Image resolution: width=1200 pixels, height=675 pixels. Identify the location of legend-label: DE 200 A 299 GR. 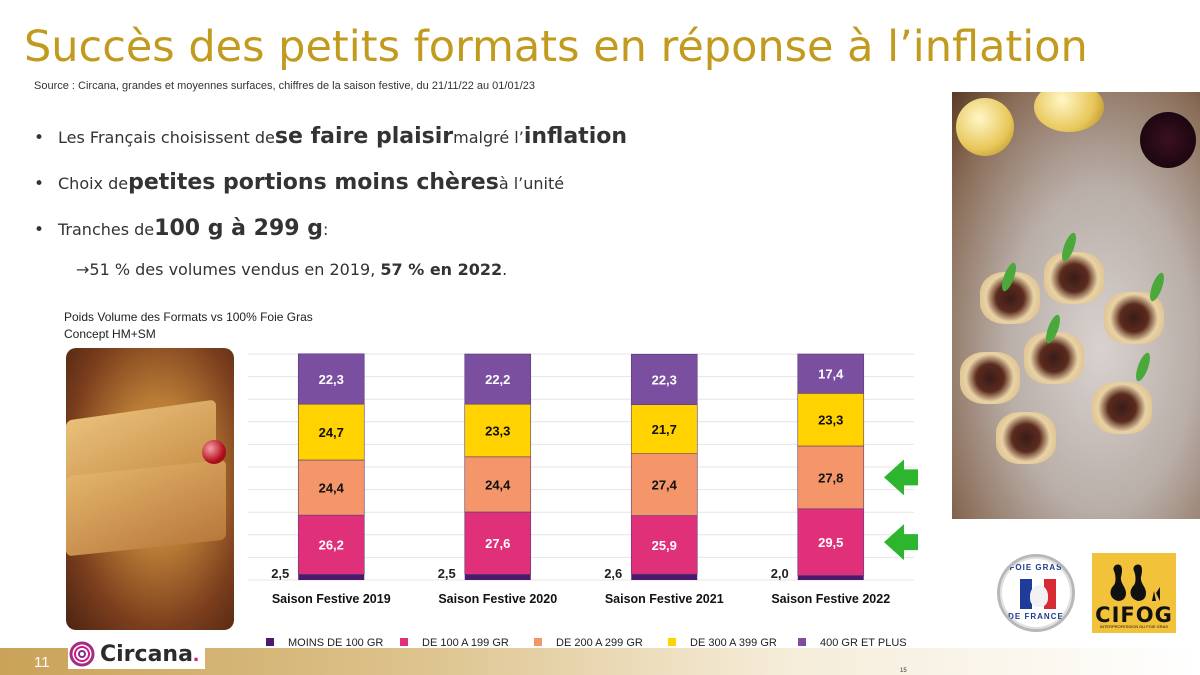
(599, 643).